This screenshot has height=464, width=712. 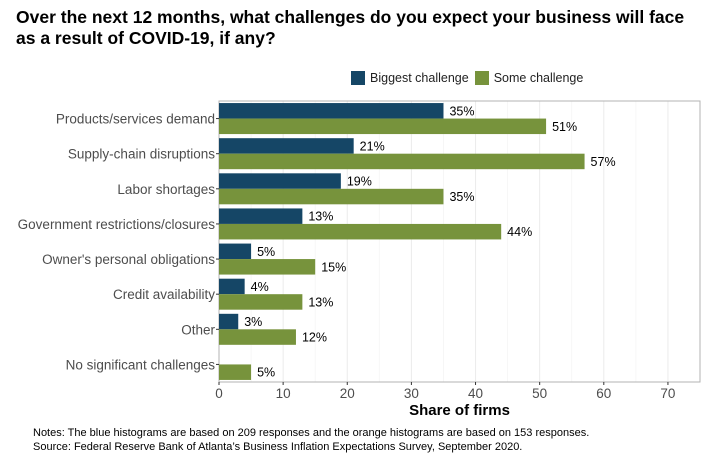 What do you see at coordinates (283, 393) in the screenshot?
I see `x-tick-label: 10` at bounding box center [283, 393].